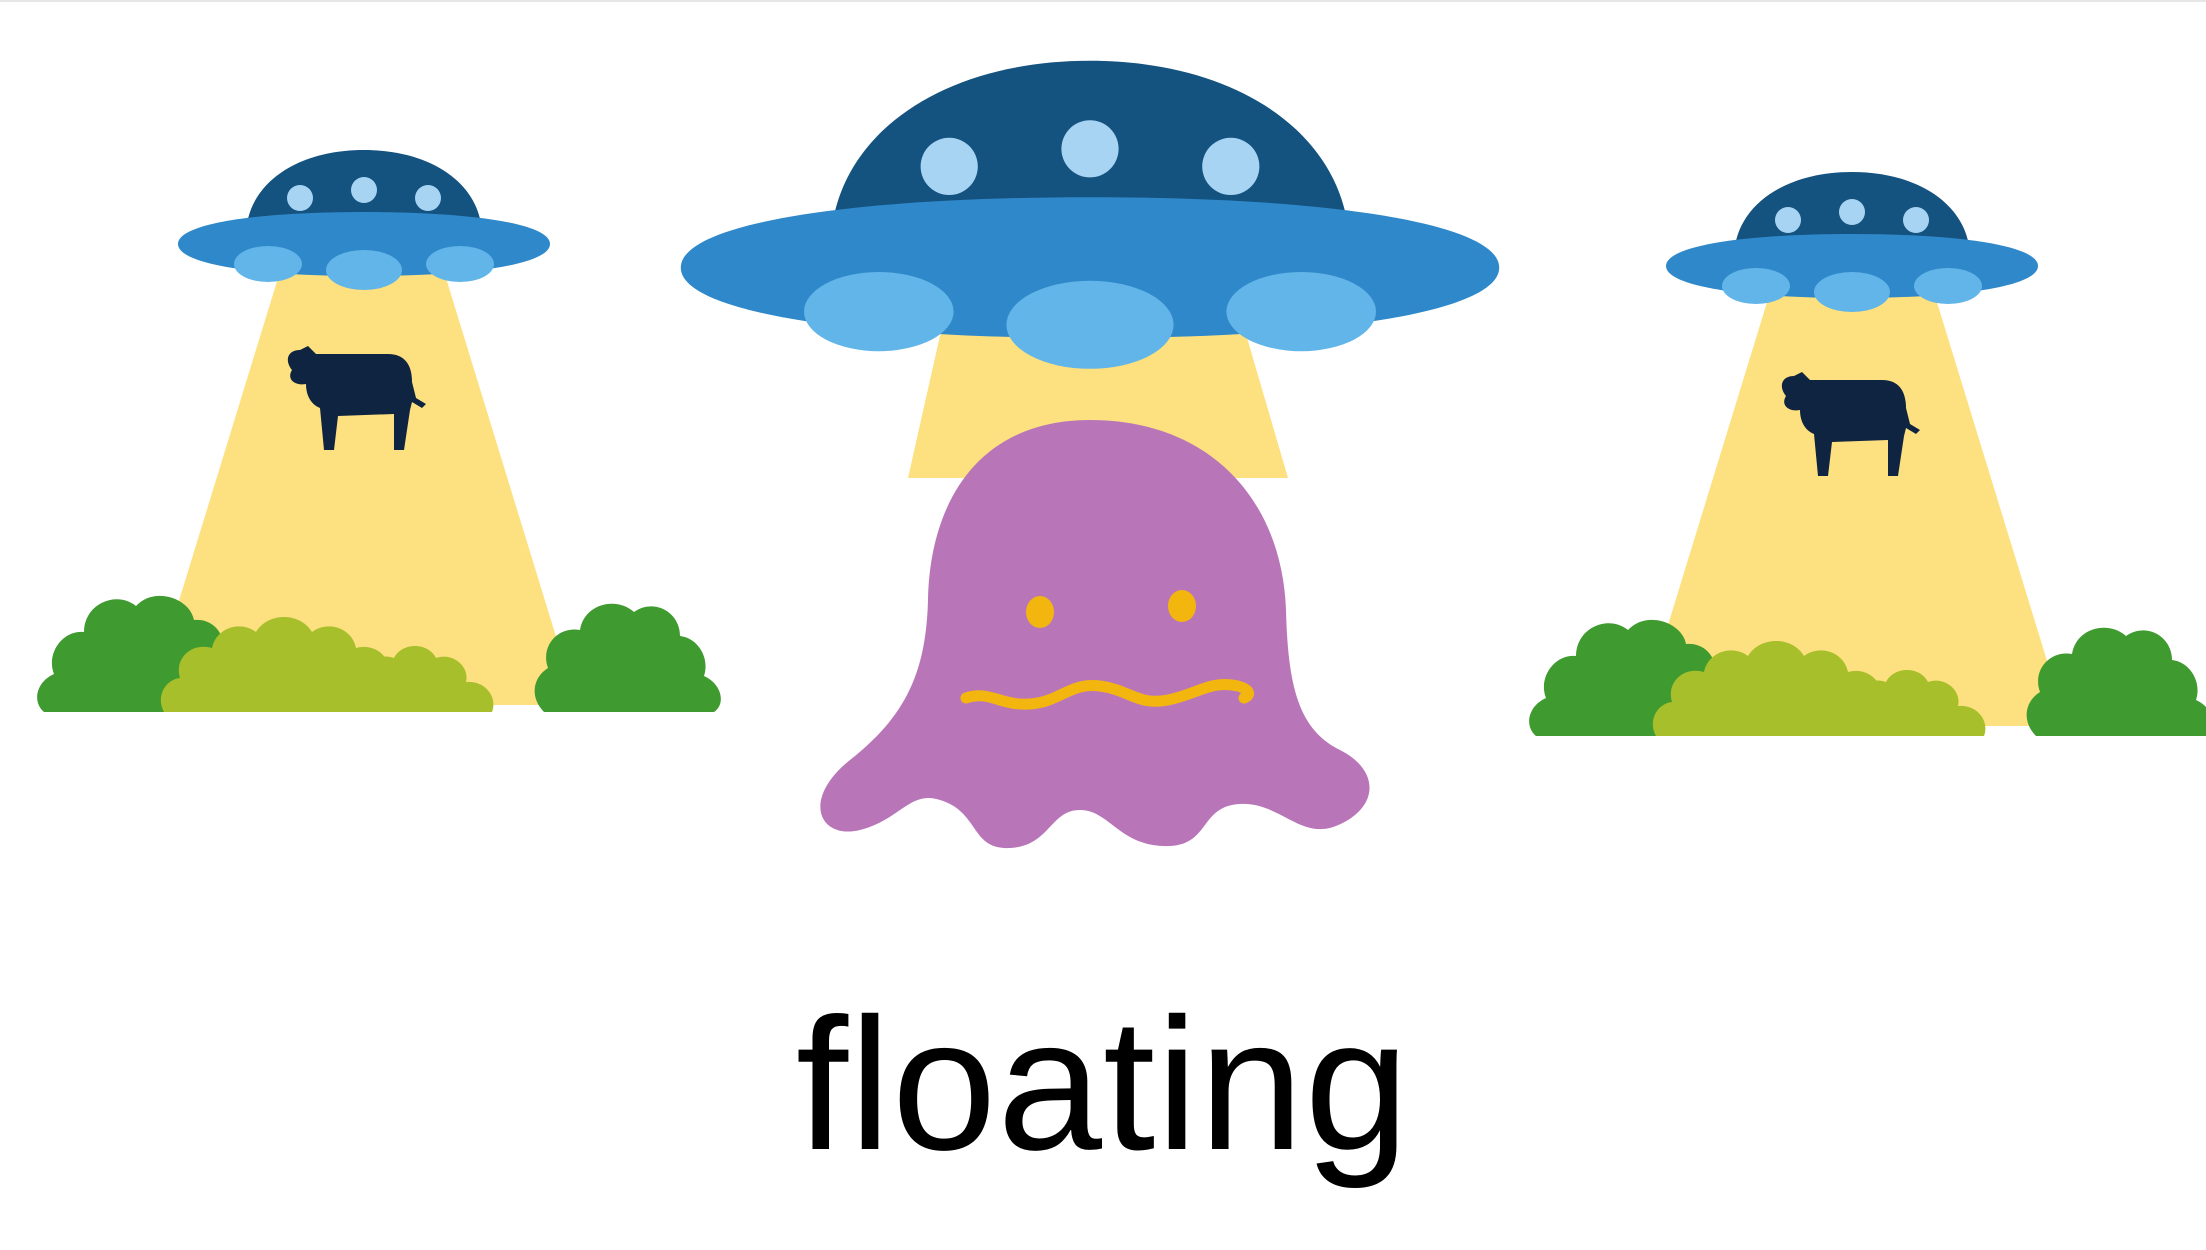  Describe the element at coordinates (379, 431) in the screenshot. I see `ufo-abducting-cow-left` at that location.